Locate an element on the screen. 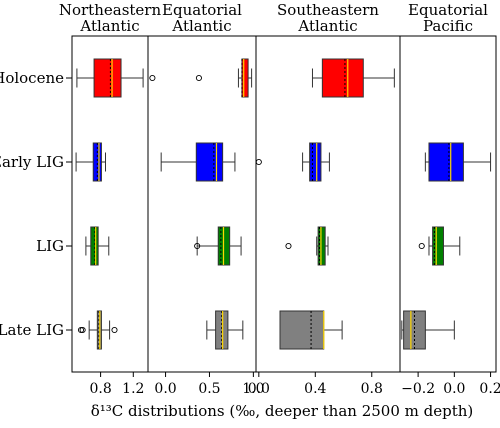 This screenshot has width=500, height=428. y-tick-label: Early LIG is located at coordinates (32, 162).